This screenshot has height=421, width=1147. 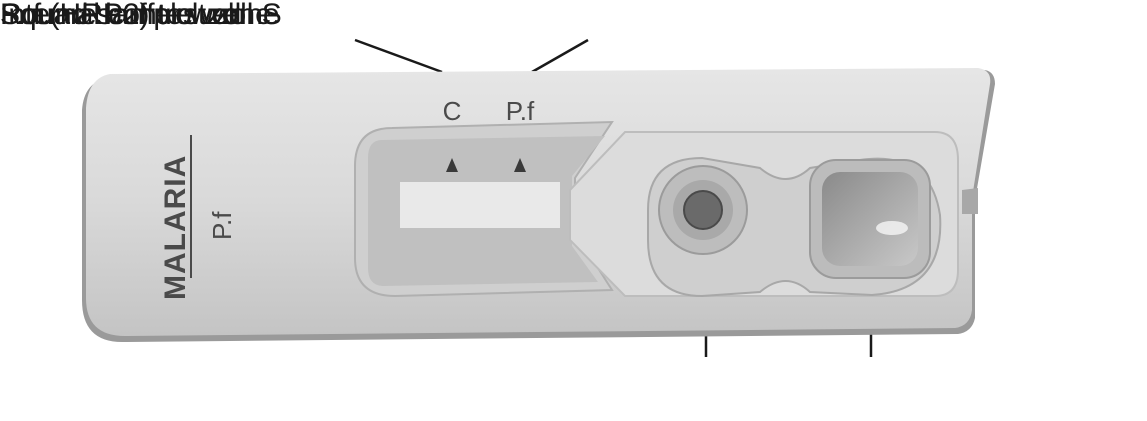 What do you see at coordinates (520, 111) in the screenshot?
I see `test-mark: P.f` at bounding box center [520, 111].